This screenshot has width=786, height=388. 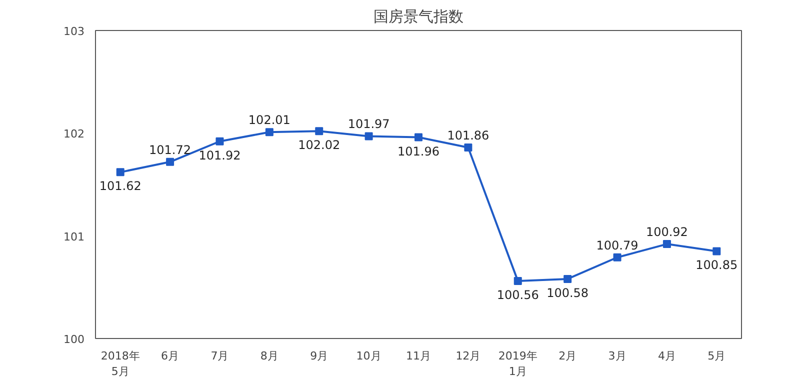 I want to click on y-tick-label: 102, so click(x=74, y=134).